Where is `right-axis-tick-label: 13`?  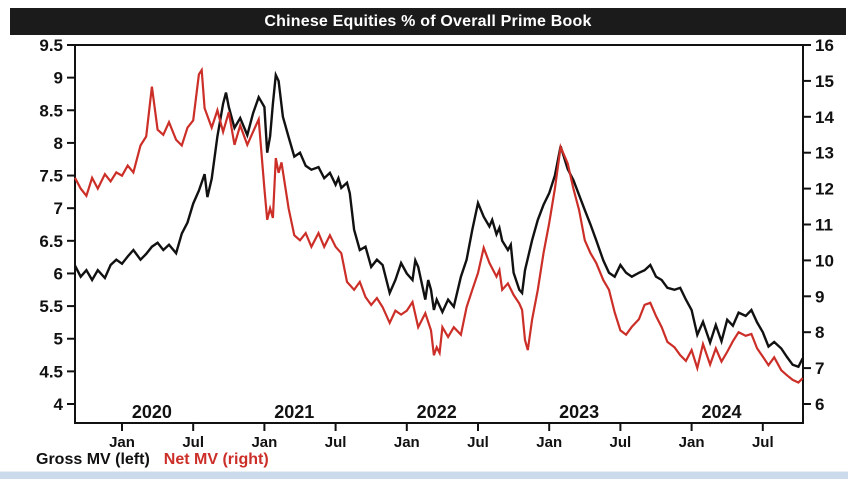
right-axis-tick-label: 13 is located at coordinates (824, 153).